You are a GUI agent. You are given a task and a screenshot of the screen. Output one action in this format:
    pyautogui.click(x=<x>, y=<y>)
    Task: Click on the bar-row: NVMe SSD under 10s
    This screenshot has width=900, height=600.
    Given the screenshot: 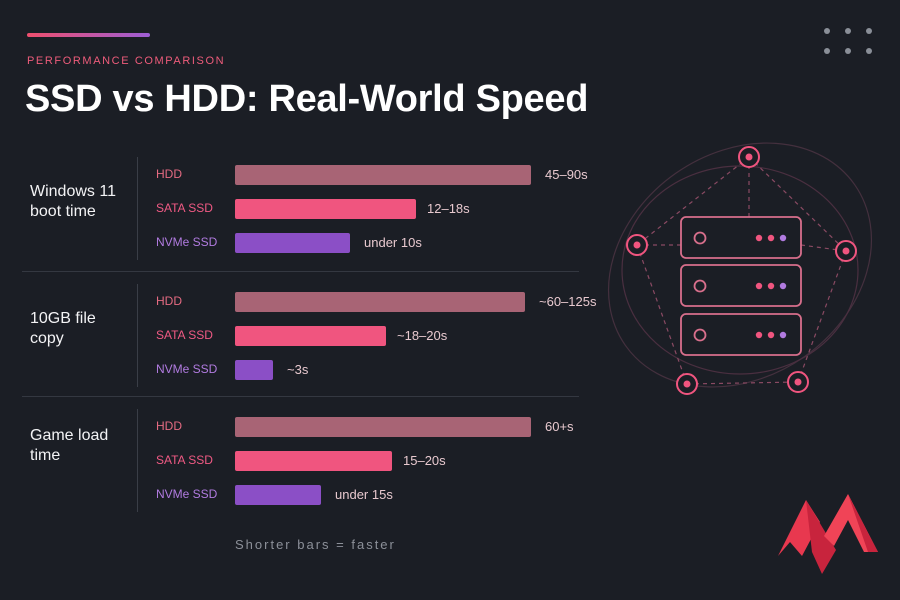 What is the action you would take?
    pyautogui.click(x=300, y=243)
    